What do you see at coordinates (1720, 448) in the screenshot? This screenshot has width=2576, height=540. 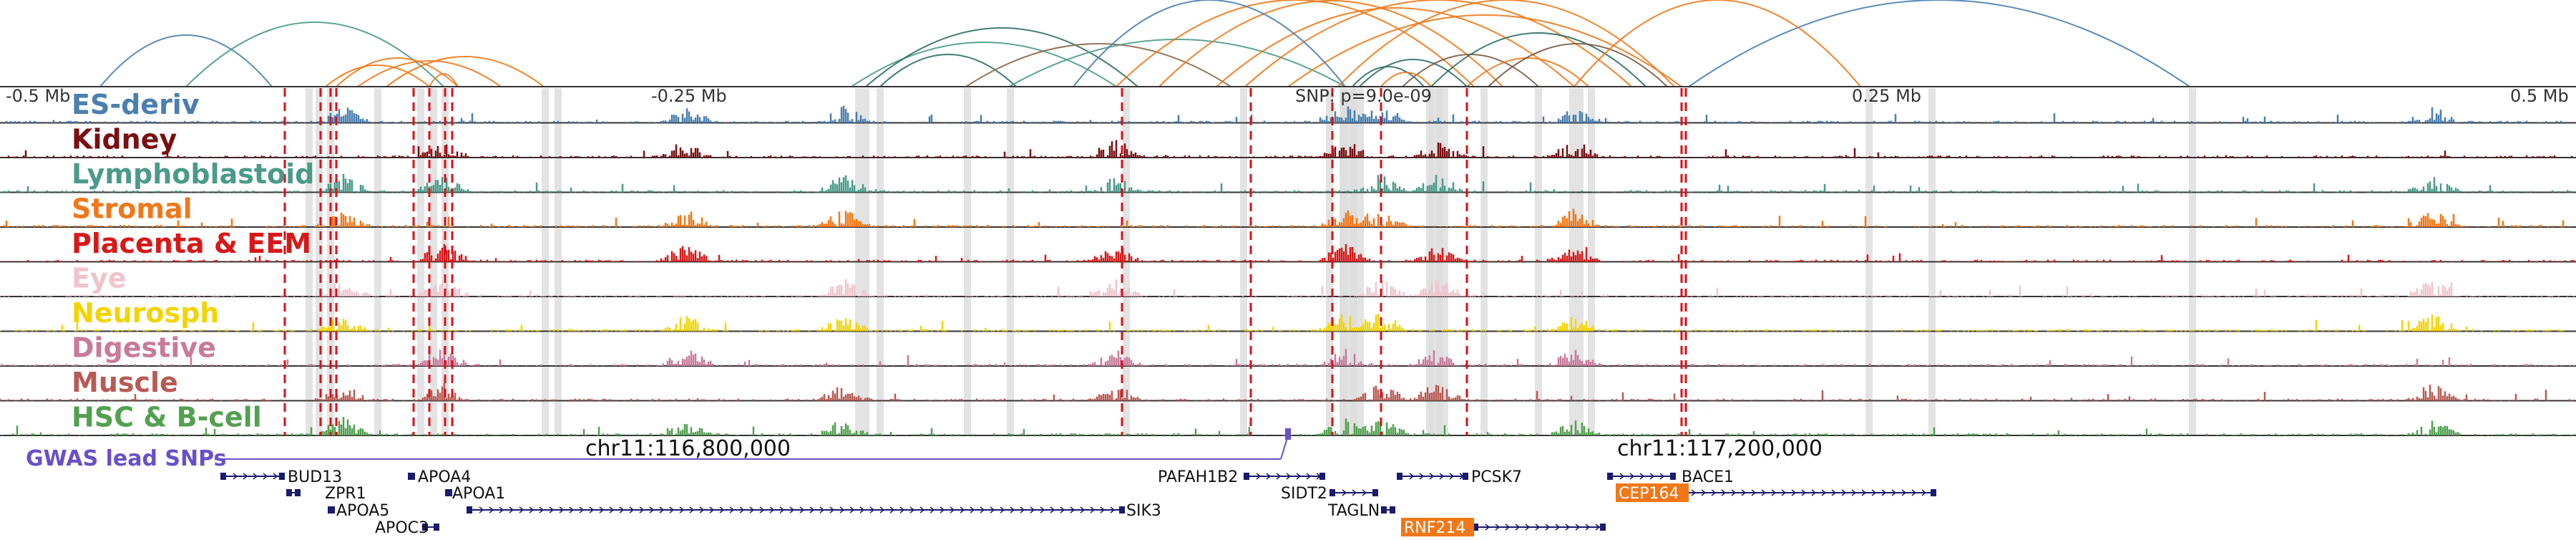 I see `coordinate-label: chr11:117,200,000` at bounding box center [1720, 448].